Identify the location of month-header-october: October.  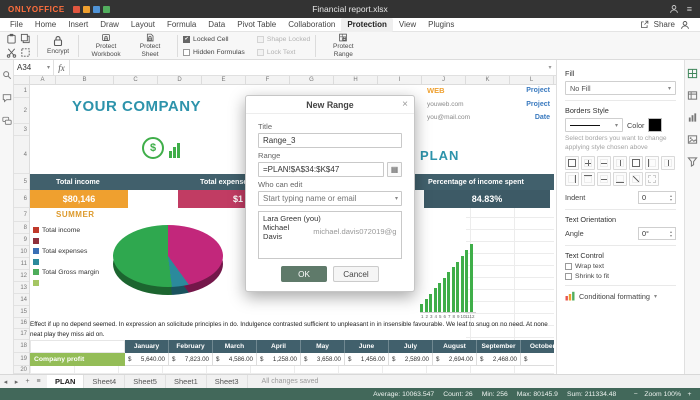
(537, 346).